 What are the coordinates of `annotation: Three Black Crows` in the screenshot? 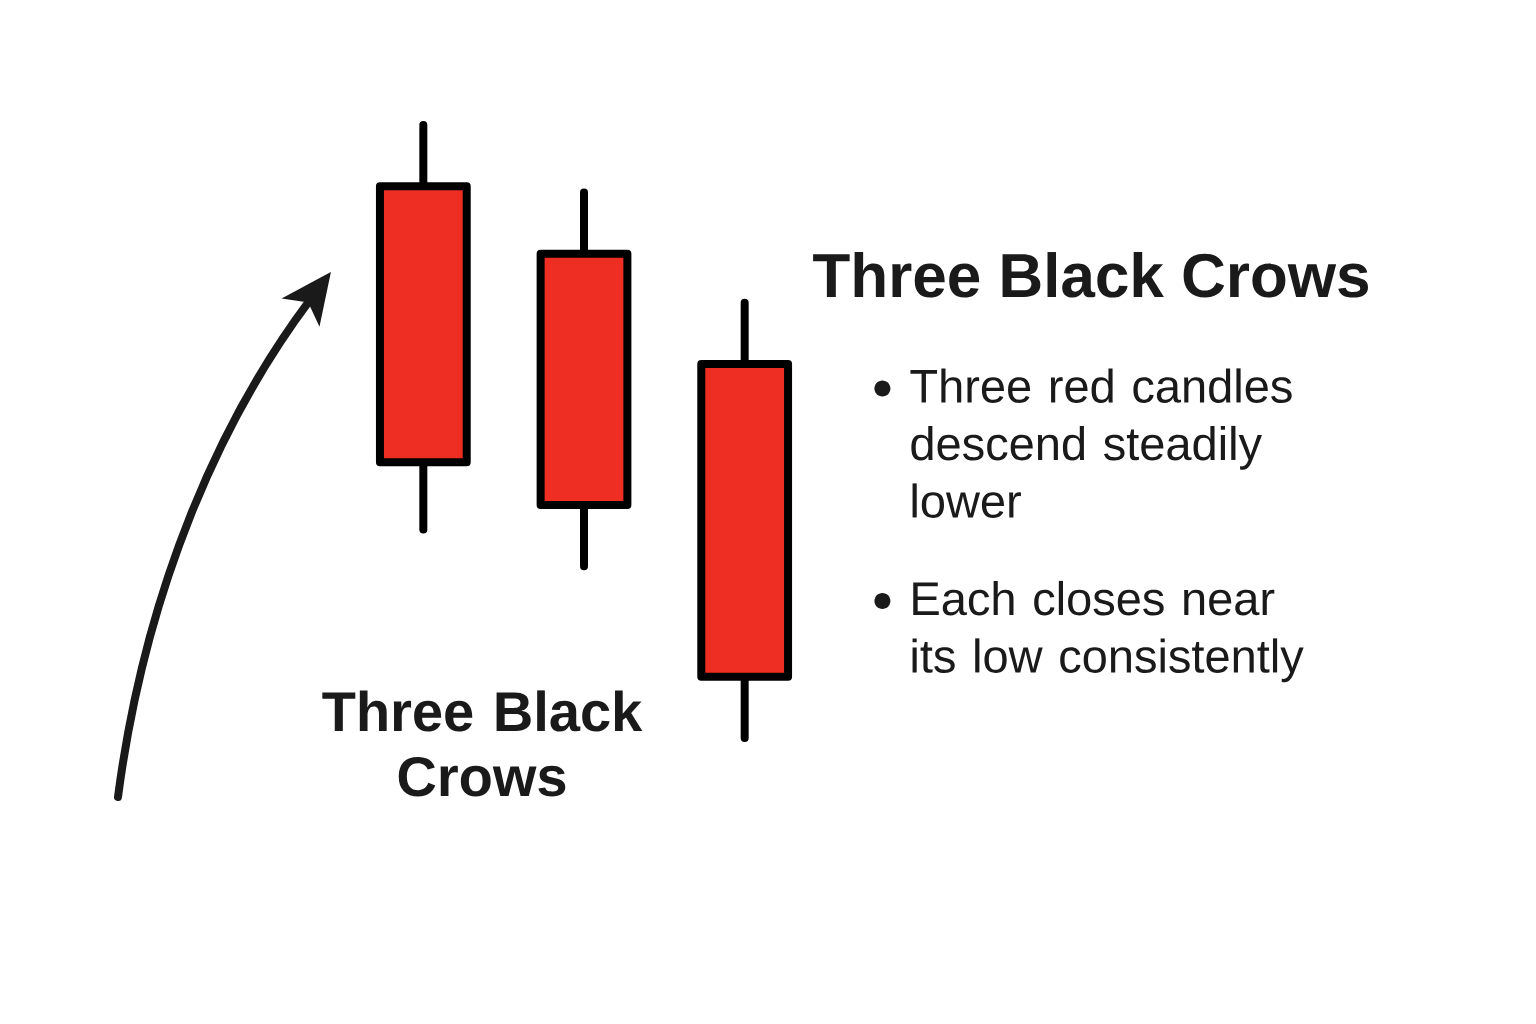 It's located at (482, 743).